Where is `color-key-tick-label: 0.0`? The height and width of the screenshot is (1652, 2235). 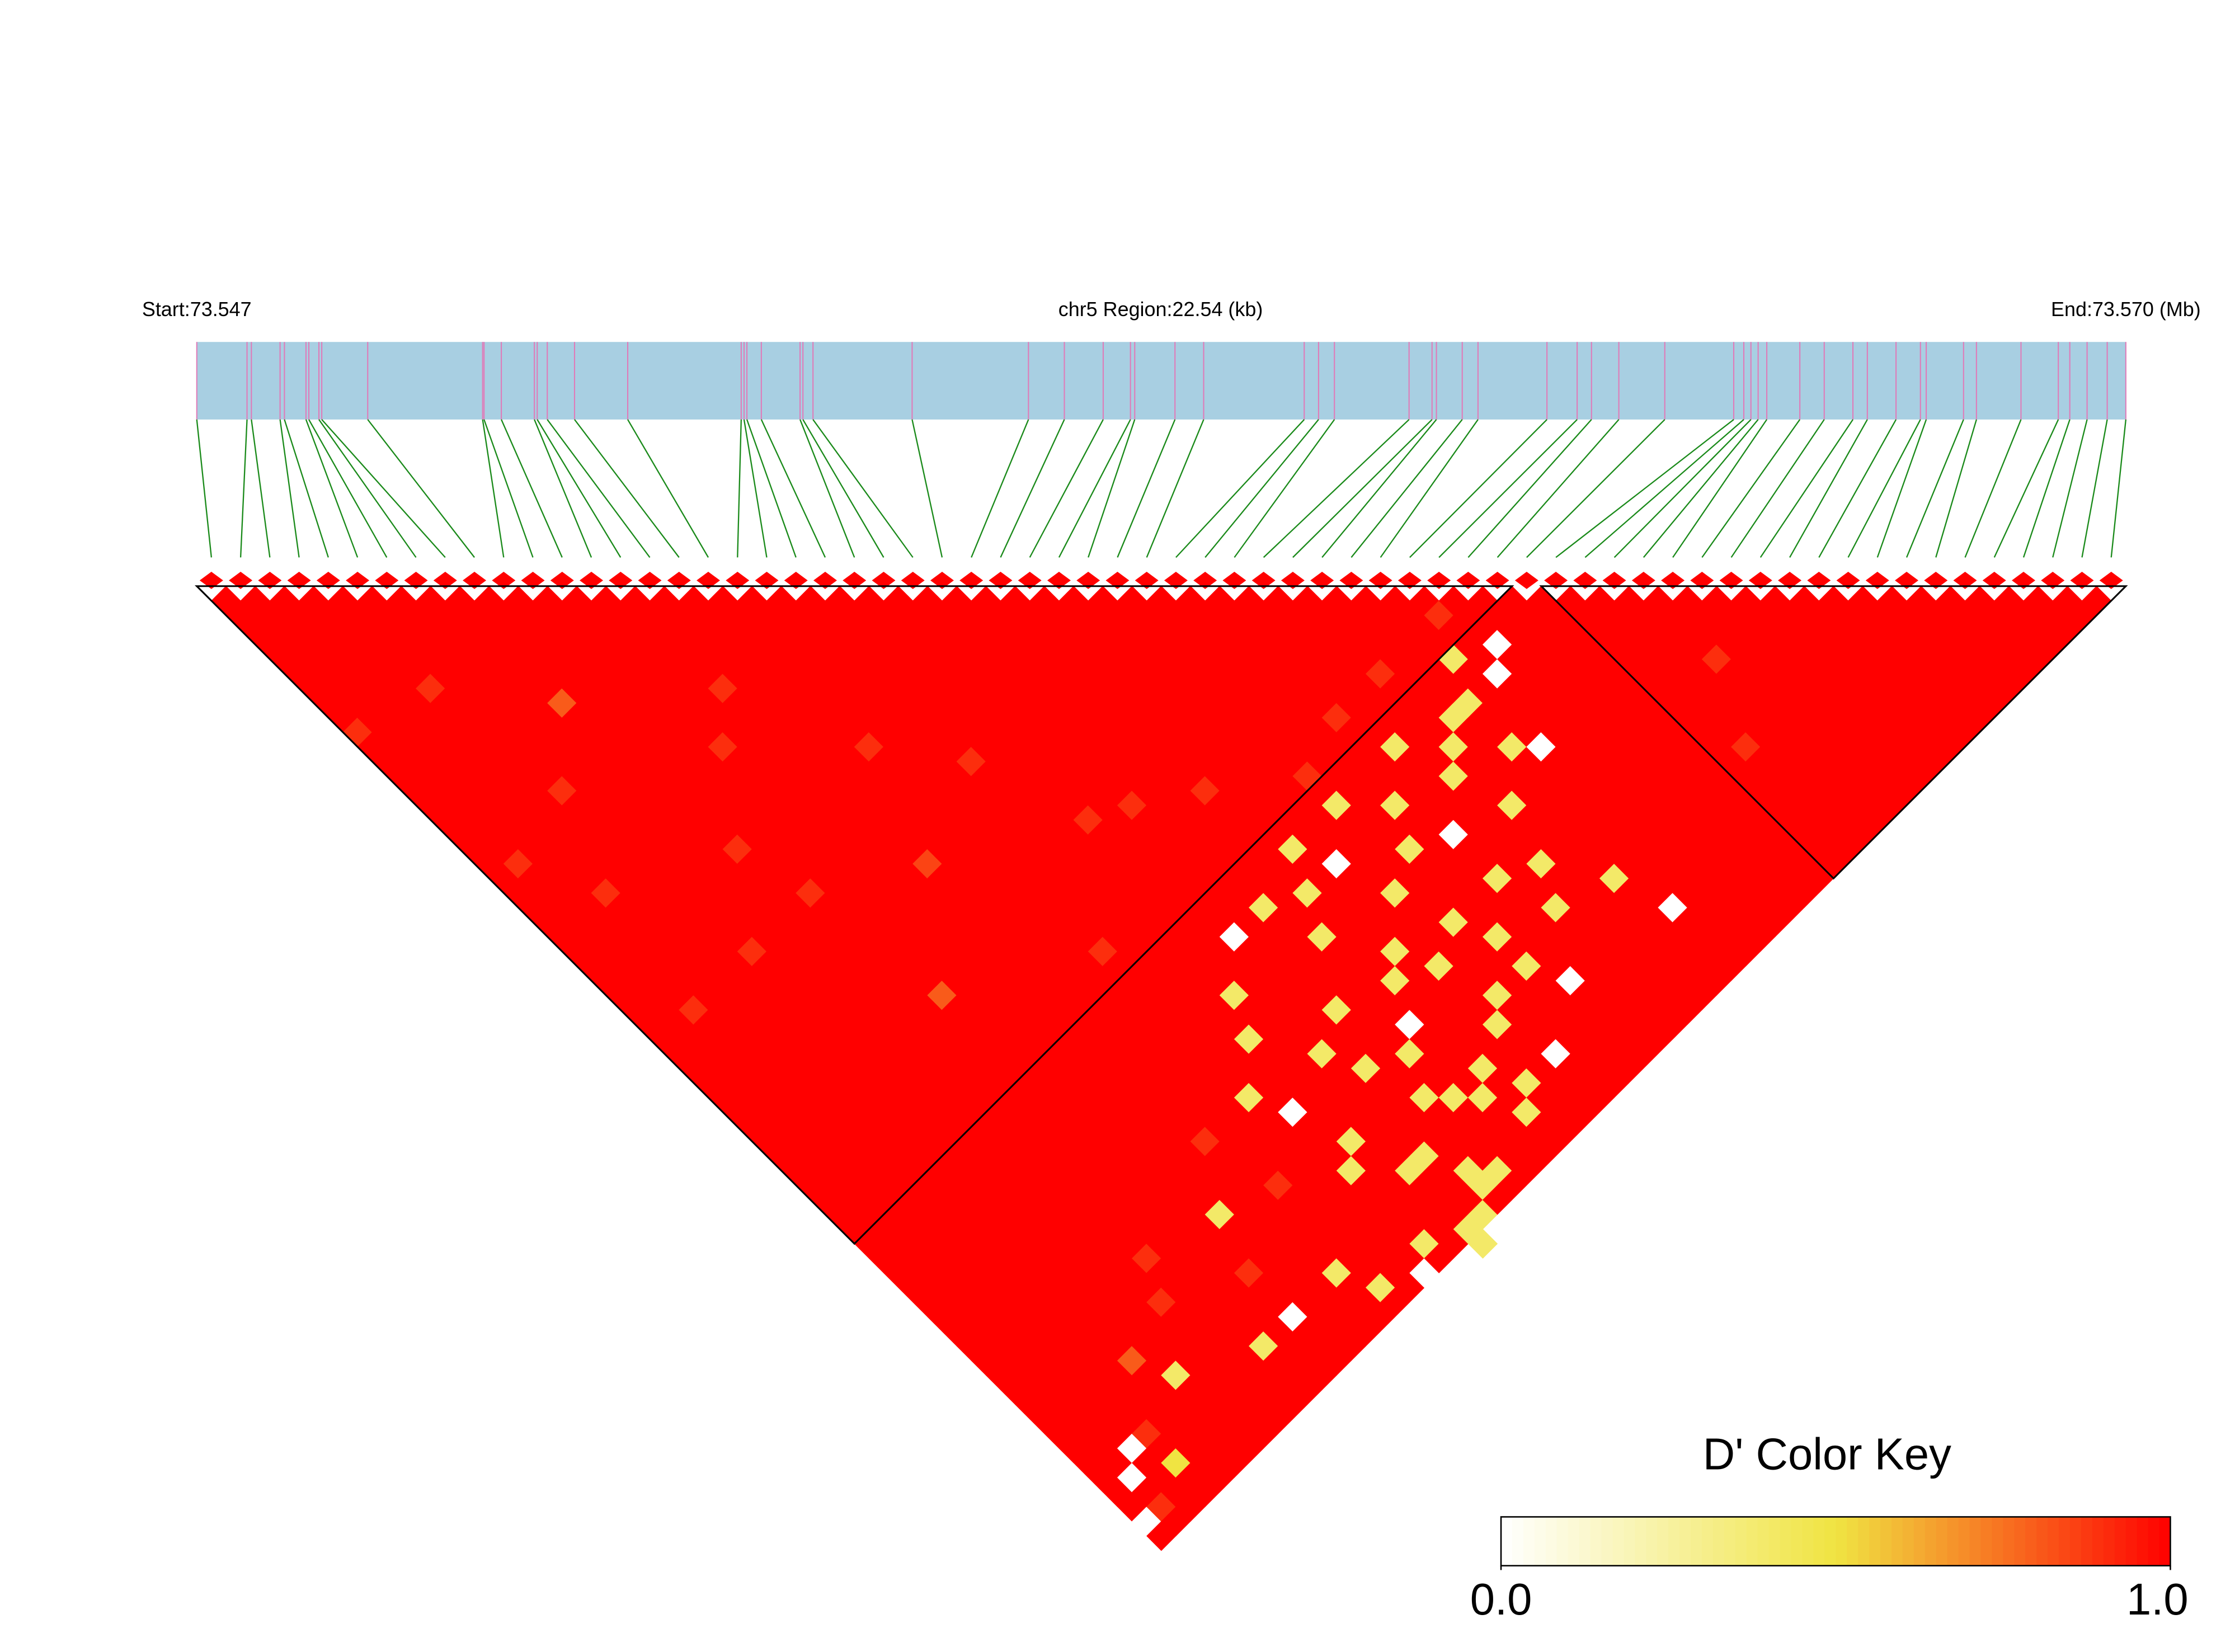 color-key-tick-label: 0.0 is located at coordinates (1501, 1599).